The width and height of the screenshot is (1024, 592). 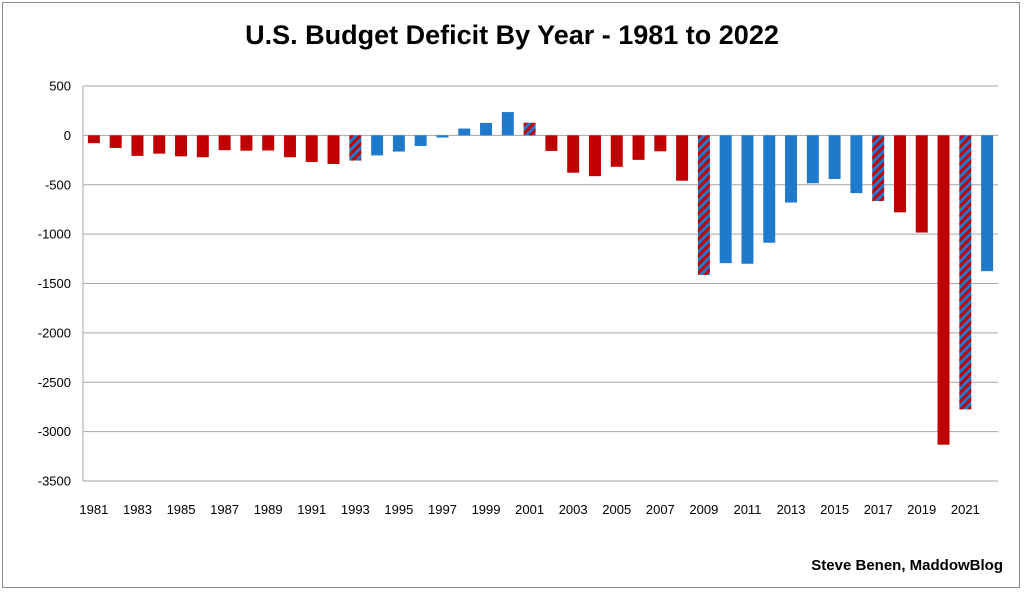 I want to click on bar-1981, so click(x=93, y=139).